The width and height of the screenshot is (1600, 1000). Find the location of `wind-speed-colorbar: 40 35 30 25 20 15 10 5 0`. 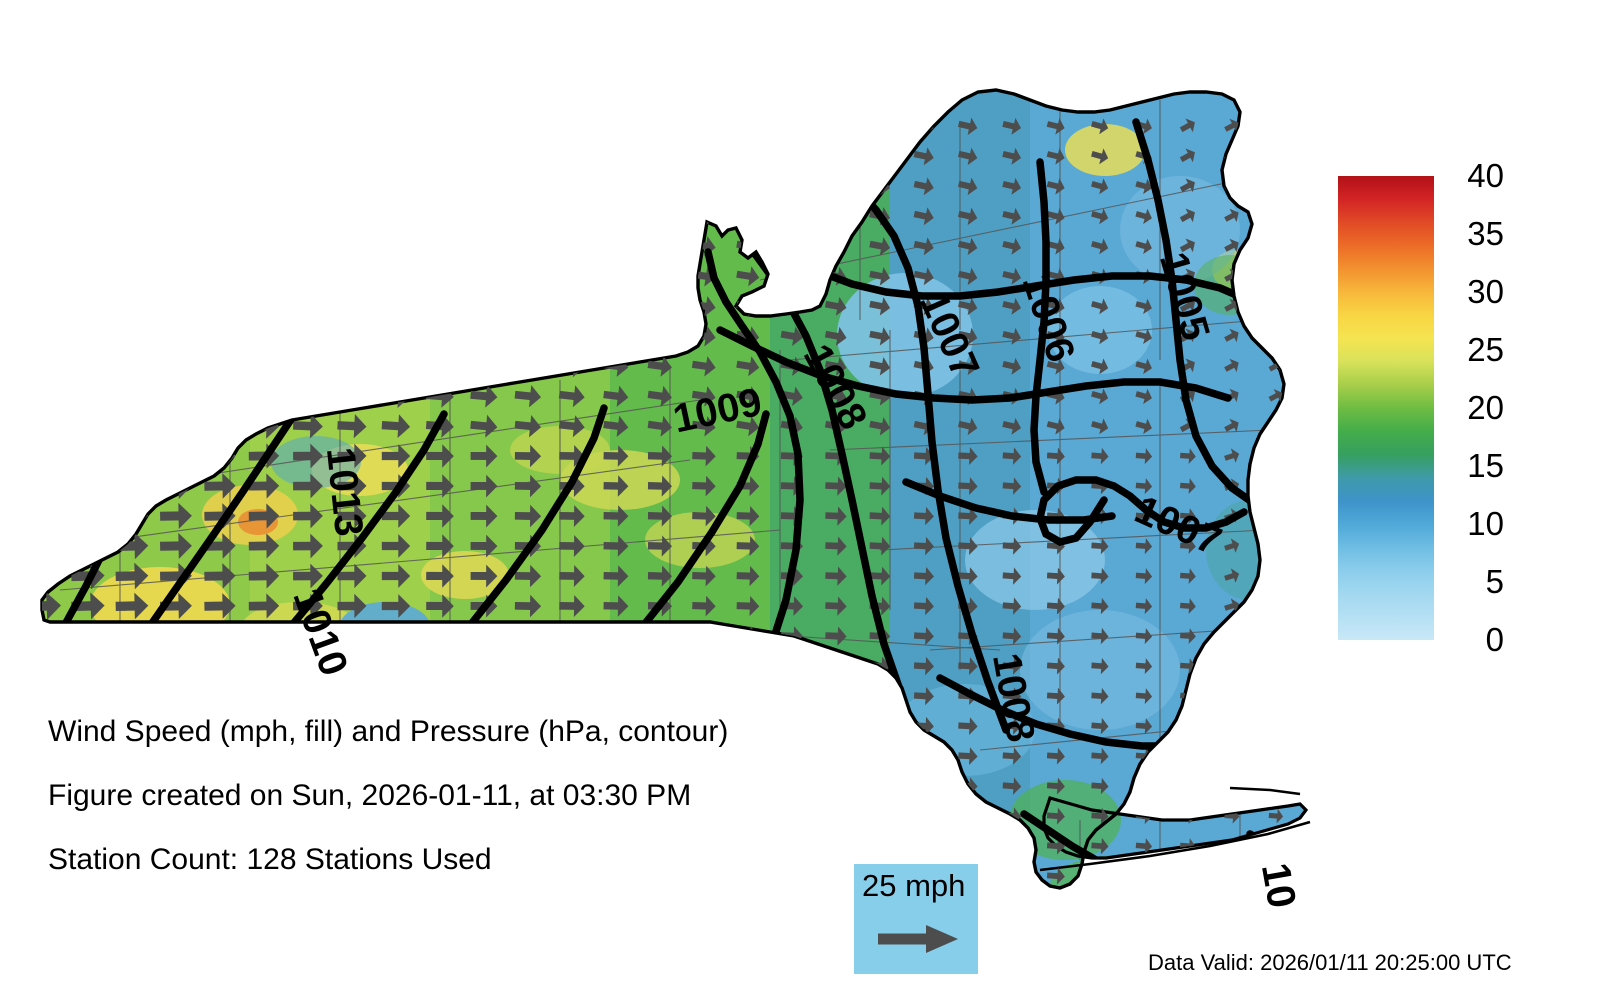

wind-speed-colorbar: 40 35 30 25 20 15 10 5 0 is located at coordinates (1421, 408).